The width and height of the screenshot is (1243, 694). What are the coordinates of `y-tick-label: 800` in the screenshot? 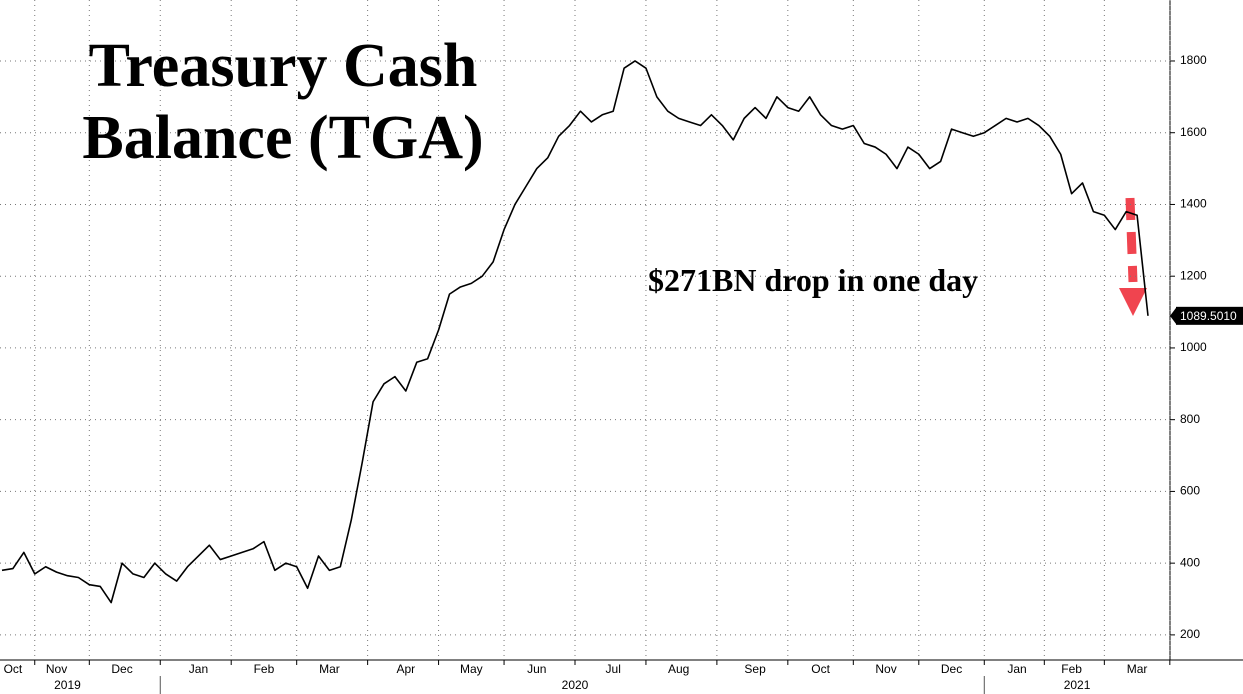 It's located at (1190, 419).